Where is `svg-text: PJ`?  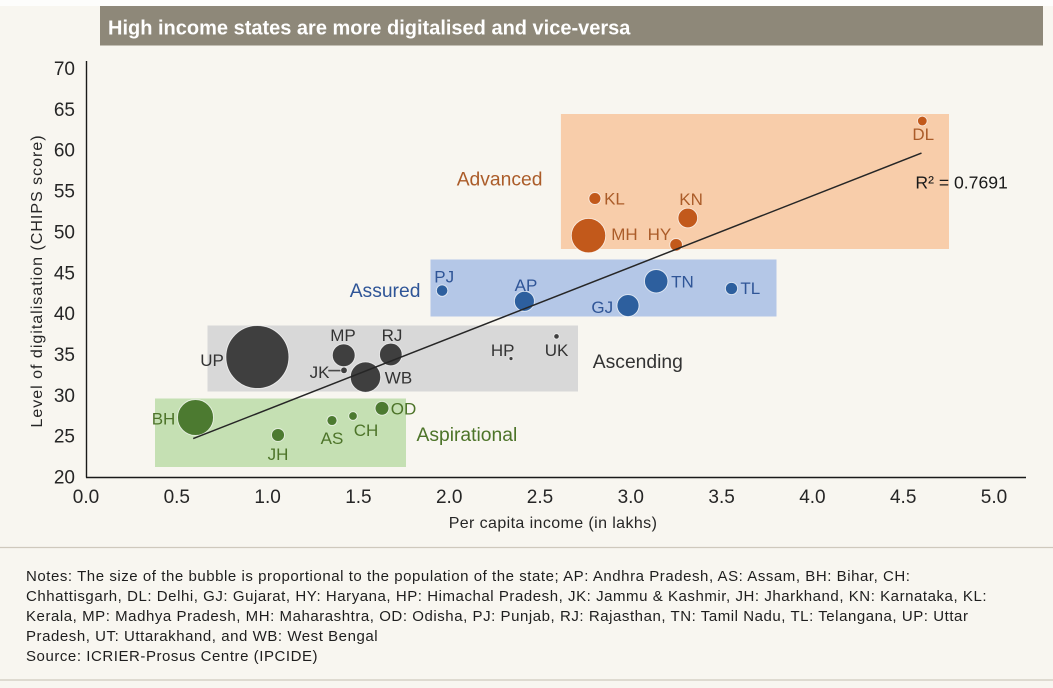 svg-text: PJ is located at coordinates (444, 276).